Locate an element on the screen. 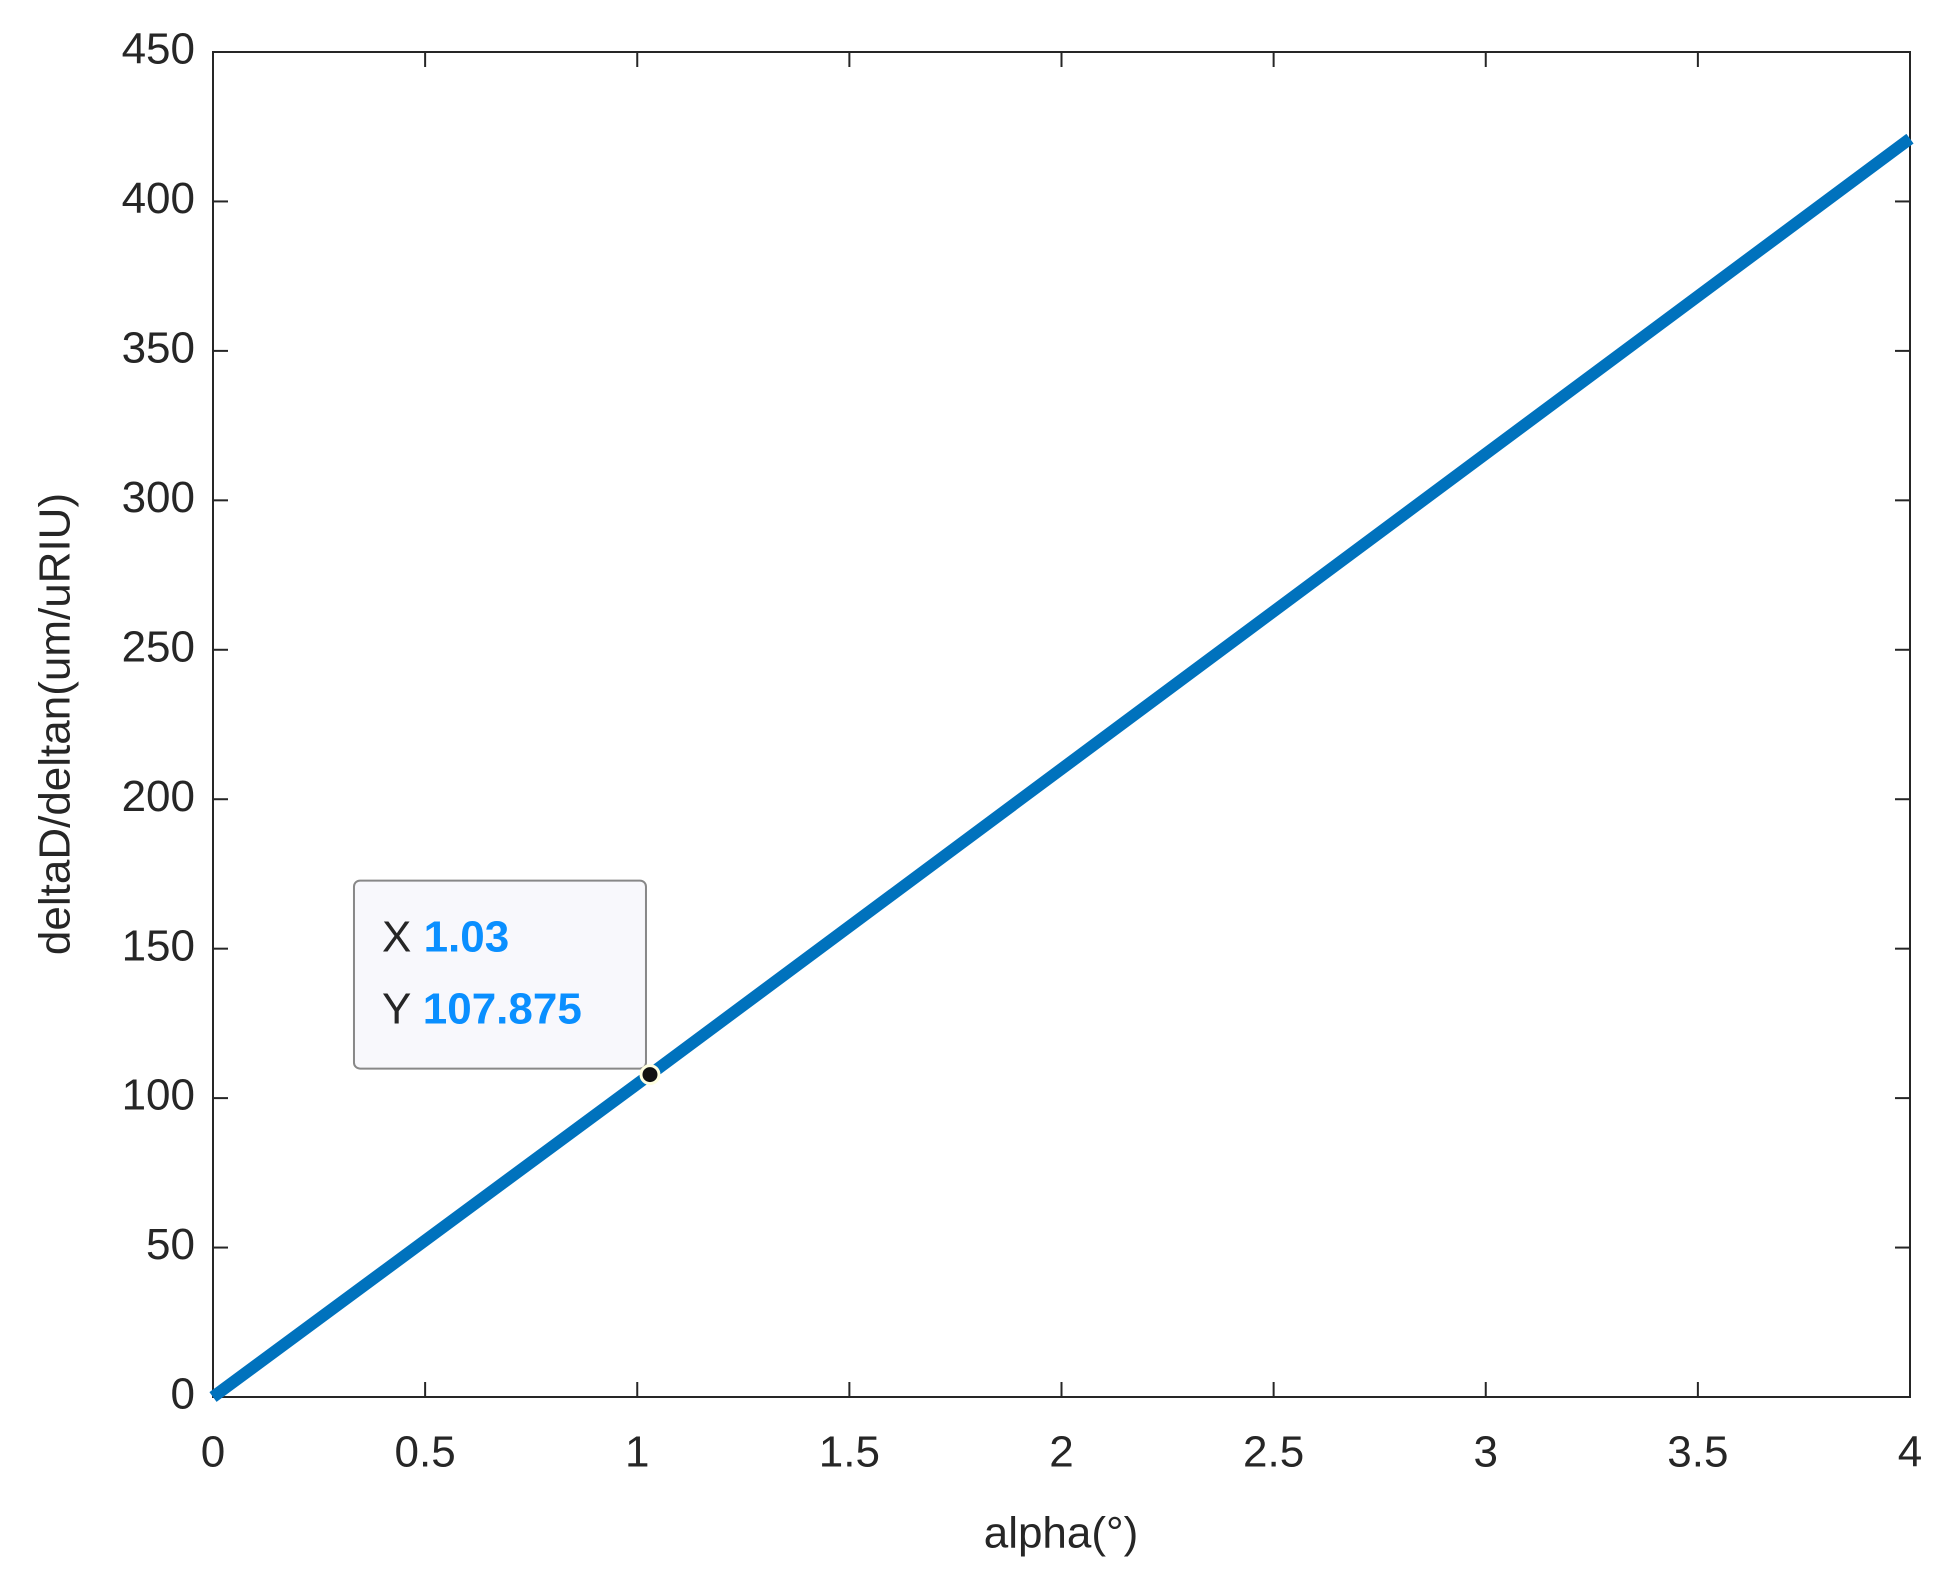 This screenshot has height=1584, width=1938. datatip-key: X is located at coordinates (396, 936).